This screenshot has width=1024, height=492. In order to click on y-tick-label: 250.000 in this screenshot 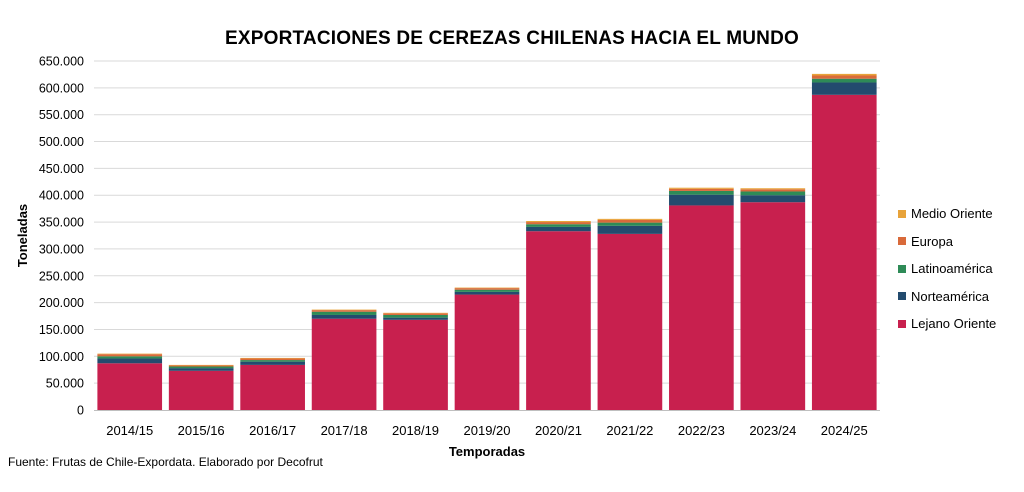, I will do `click(61, 276)`.